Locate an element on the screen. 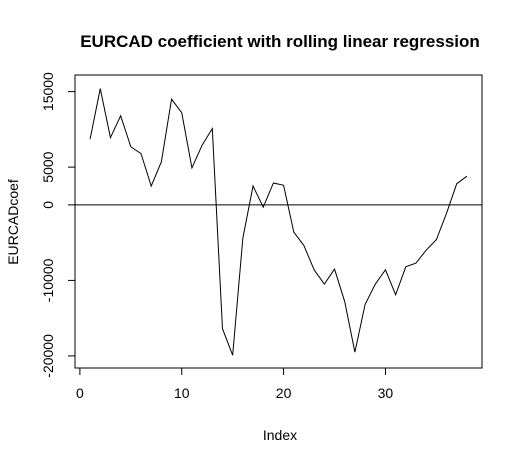 The height and width of the screenshot is (465, 522). x-tick-label: 0 is located at coordinates (80, 393).